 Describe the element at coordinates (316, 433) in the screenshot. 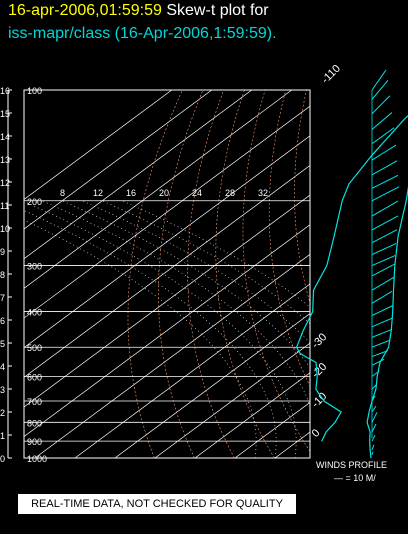

I see `isotherm-label: 0` at that location.